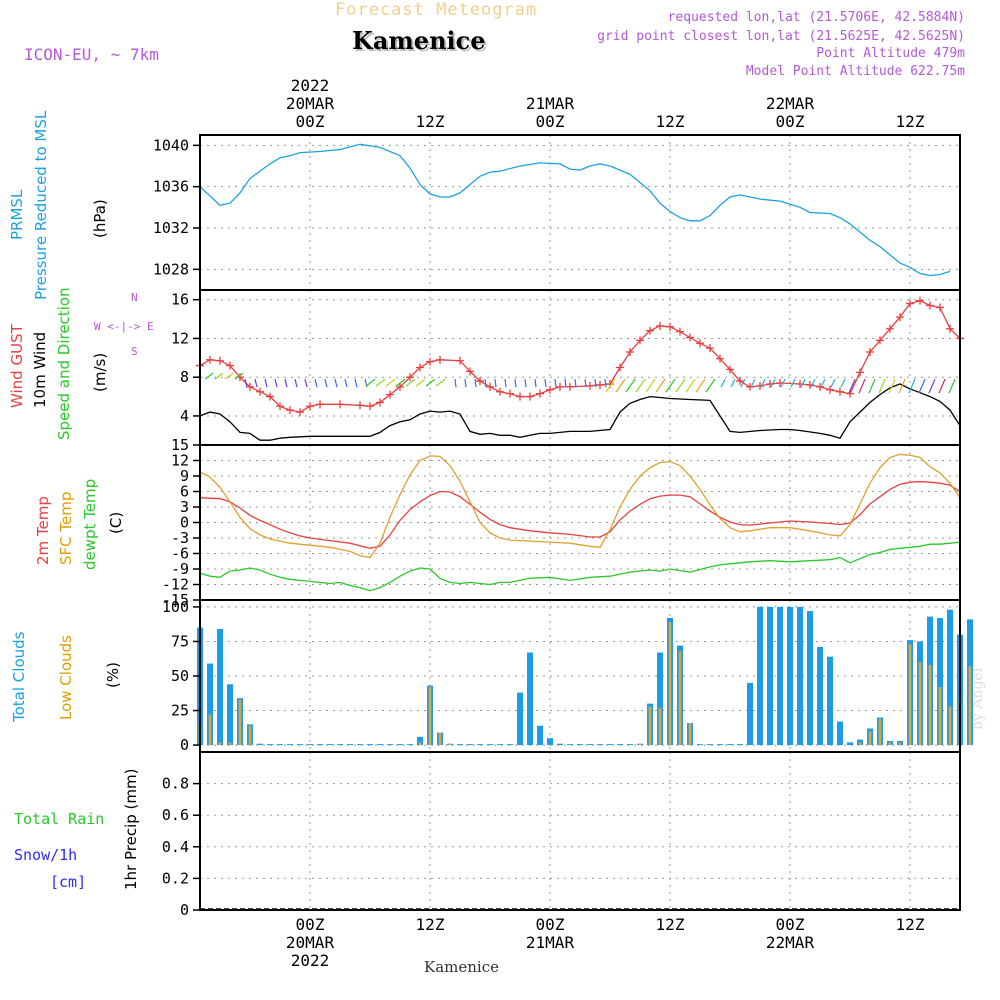  I want to click on y-tick-label: -9, so click(180, 569).